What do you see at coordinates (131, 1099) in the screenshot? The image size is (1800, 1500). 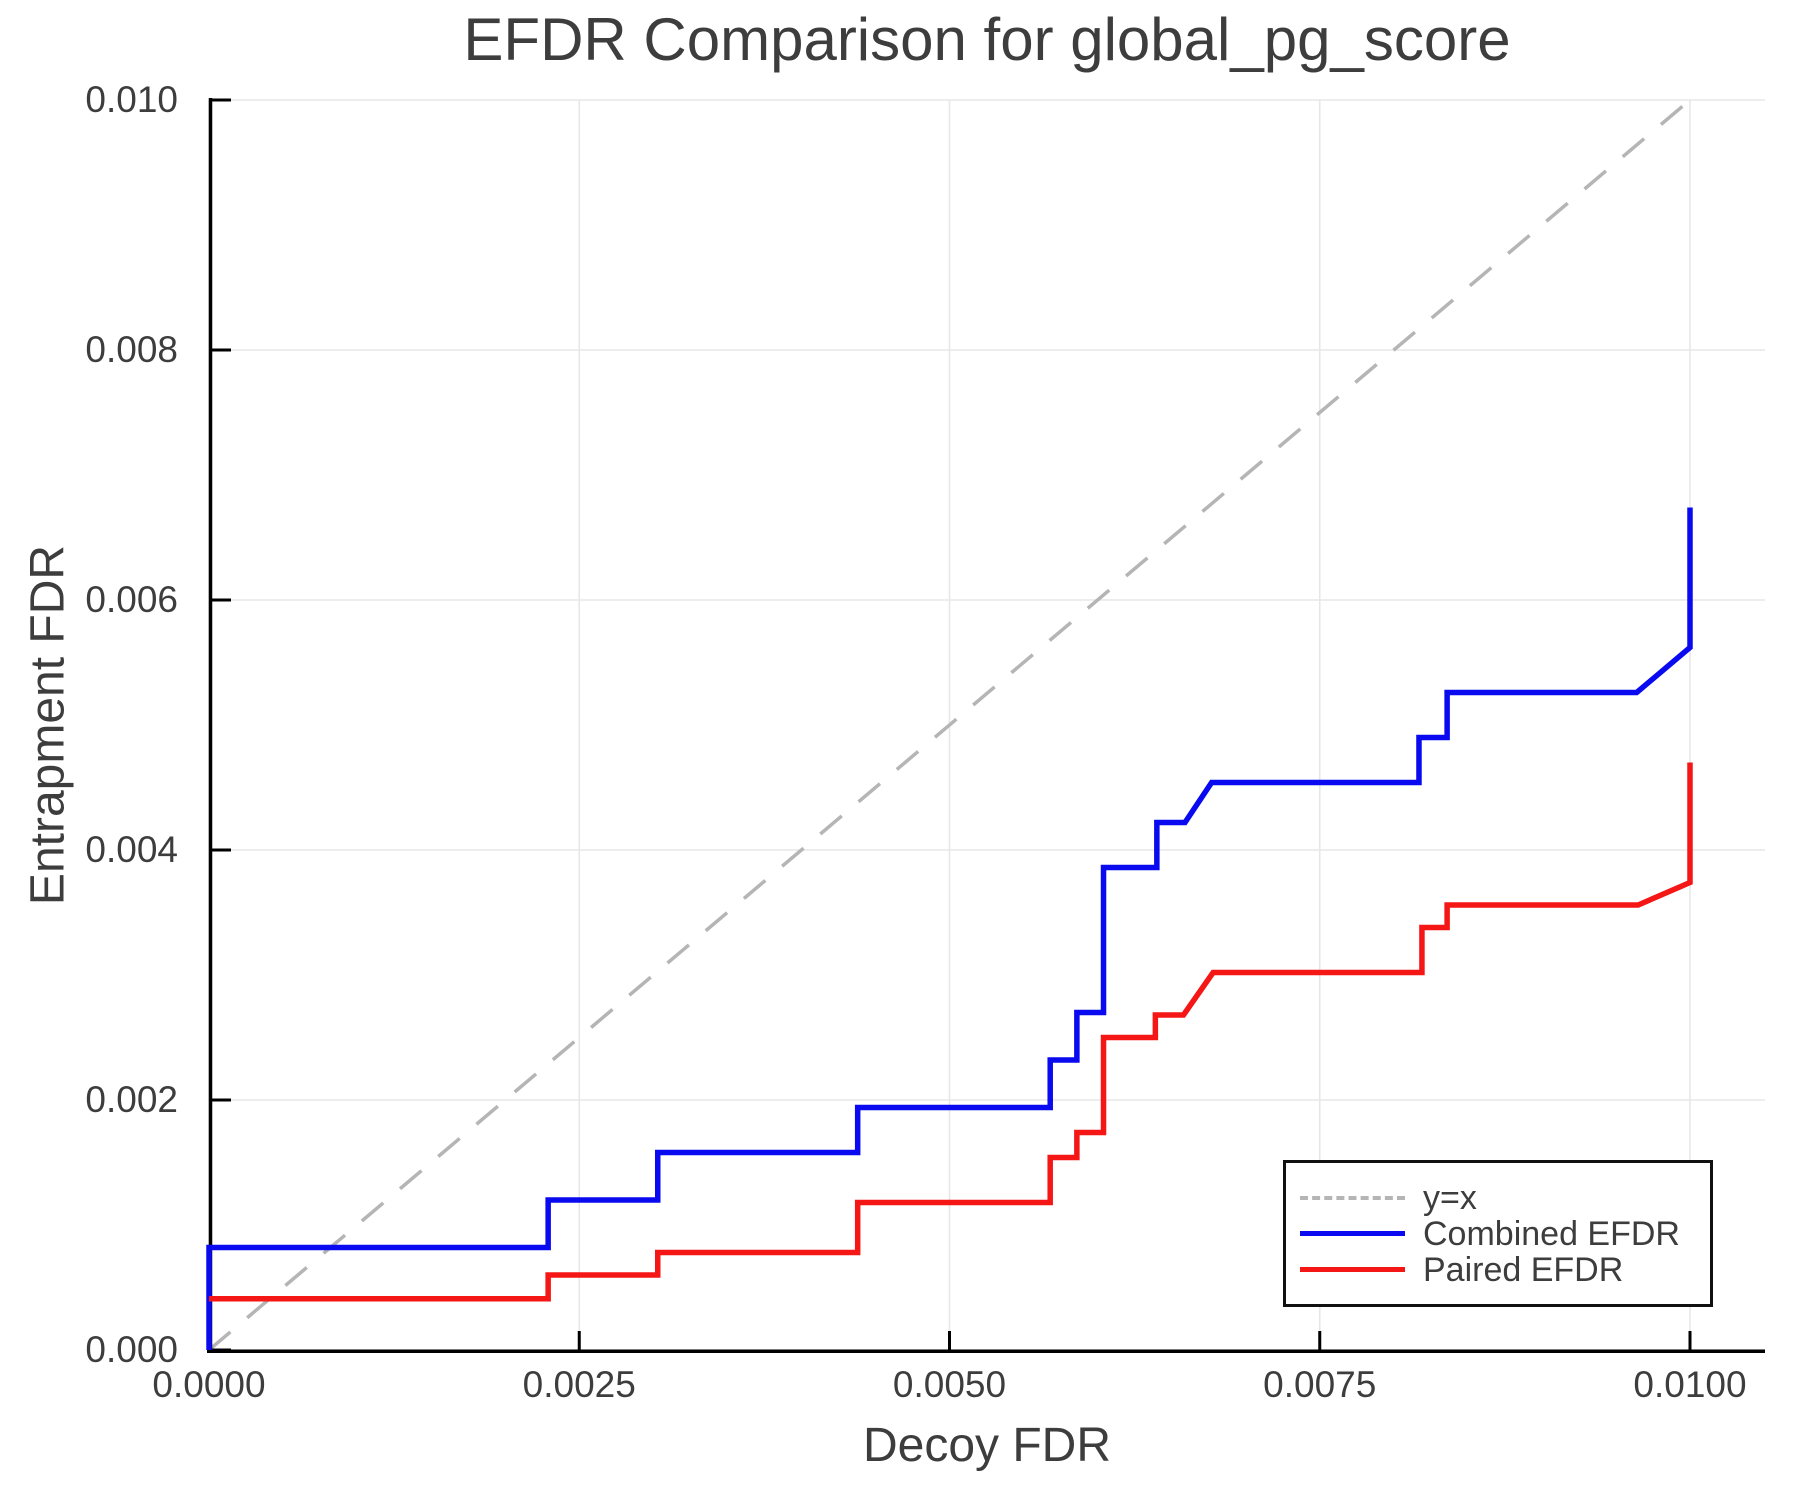 I see `y-tick-label: 0.002` at bounding box center [131, 1099].